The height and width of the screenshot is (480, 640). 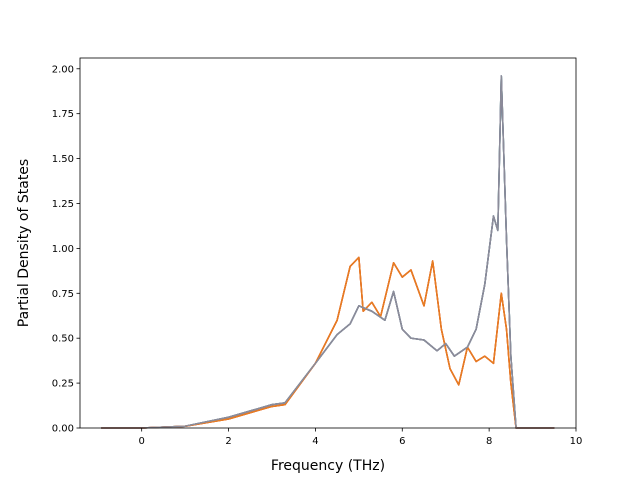 What do you see at coordinates (63, 339) in the screenshot?
I see `y-tick-label: 0.50` at bounding box center [63, 339].